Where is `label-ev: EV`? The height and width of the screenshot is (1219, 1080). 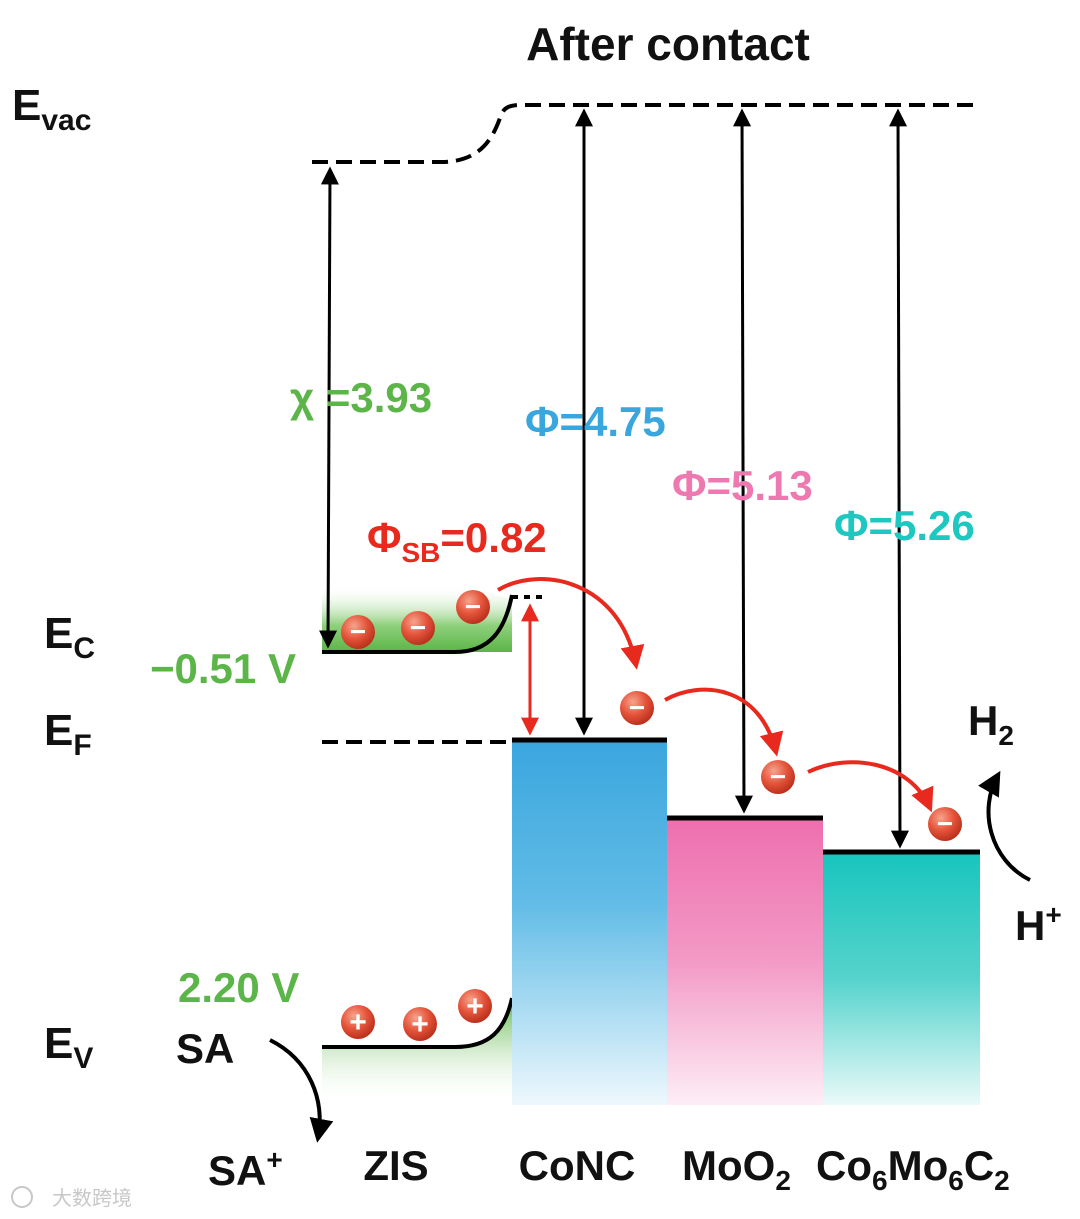
label-ev: EV is located at coordinates (68, 1047).